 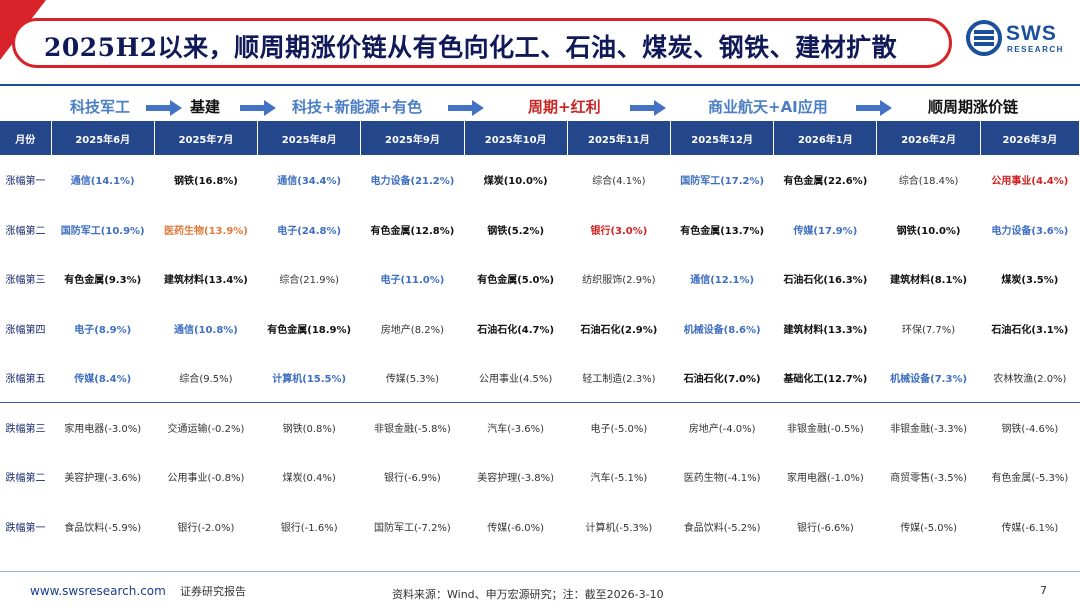 I want to click on industry-cell: 石油石化(2.9%), so click(x=619, y=330).